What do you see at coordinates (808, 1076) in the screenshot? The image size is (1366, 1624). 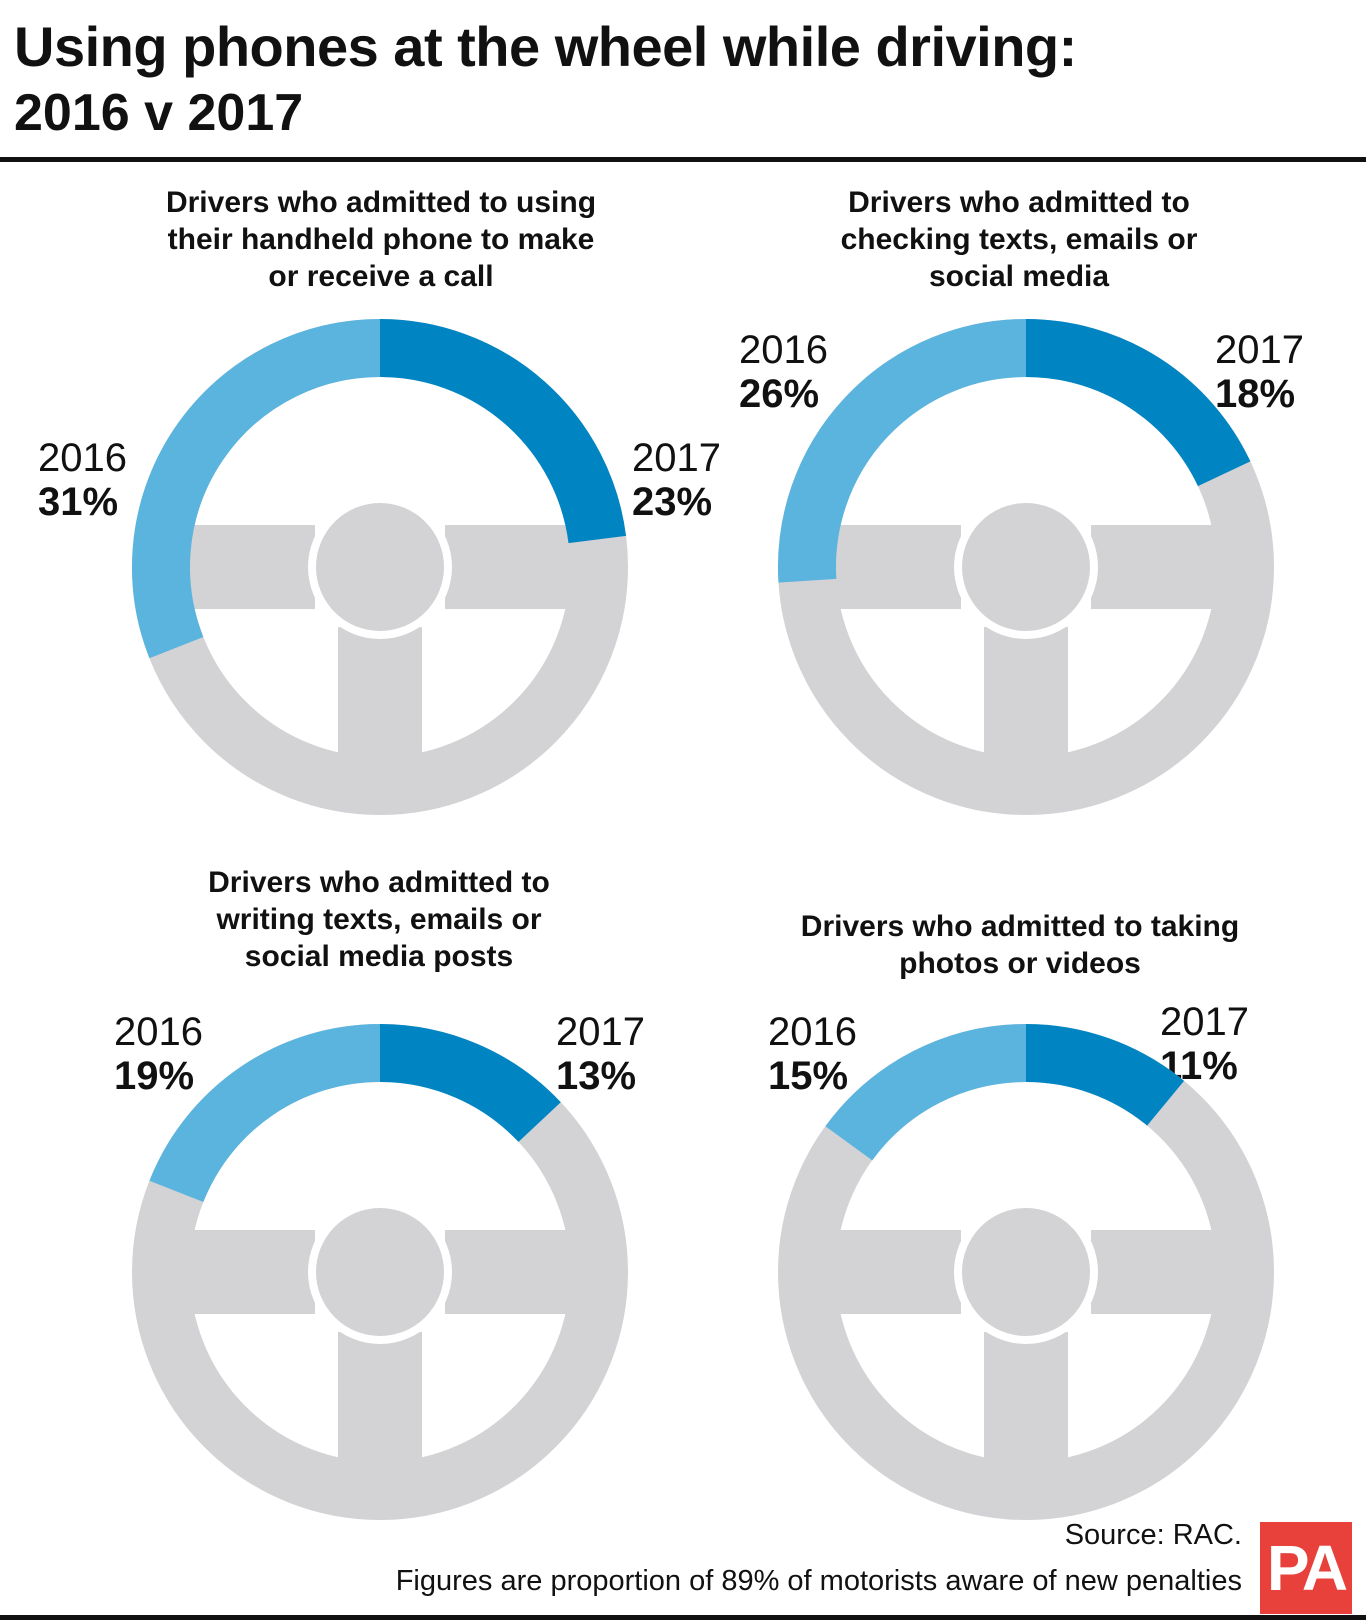 I see `percent-label: 15%` at bounding box center [808, 1076].